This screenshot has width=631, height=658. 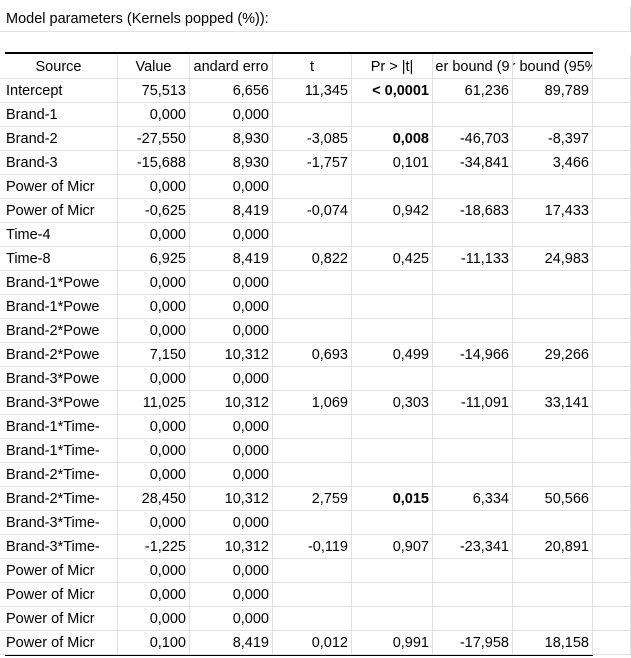 What do you see at coordinates (570, 163) in the screenshot?
I see `cell-text: 3,466` at bounding box center [570, 163].